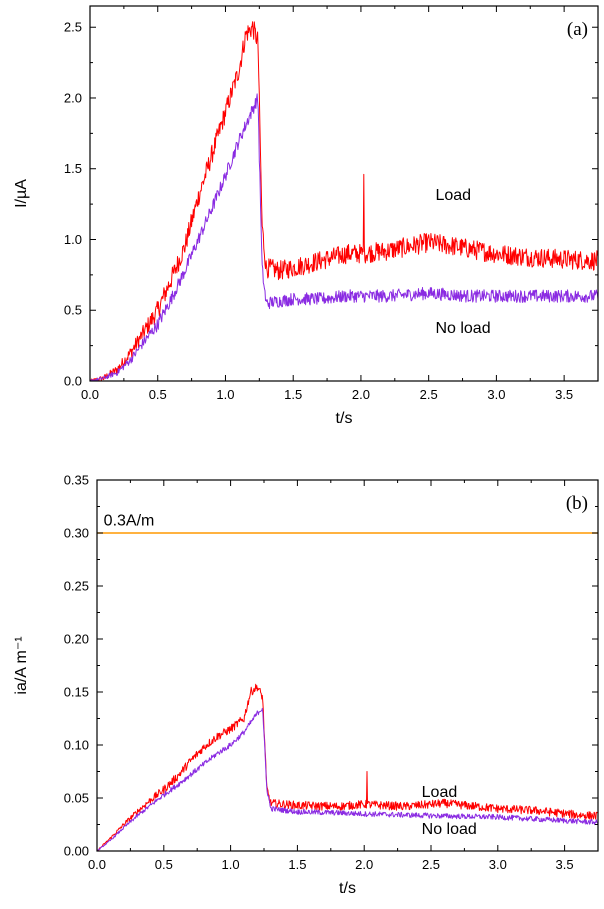 This screenshot has width=604, height=909. What do you see at coordinates (76, 692) in the screenshot?
I see `y-tick-label: 0.15` at bounding box center [76, 692].